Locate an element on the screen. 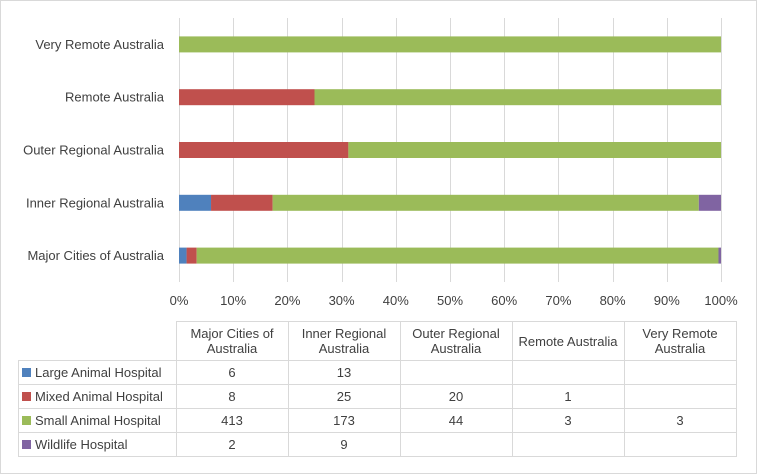  table-cell: 25 is located at coordinates (344, 396).